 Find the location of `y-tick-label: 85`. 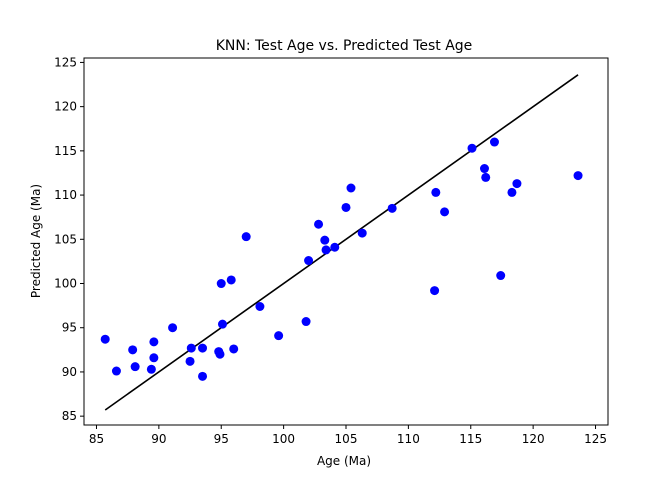

y-tick-label: 85 is located at coordinates (69, 416).